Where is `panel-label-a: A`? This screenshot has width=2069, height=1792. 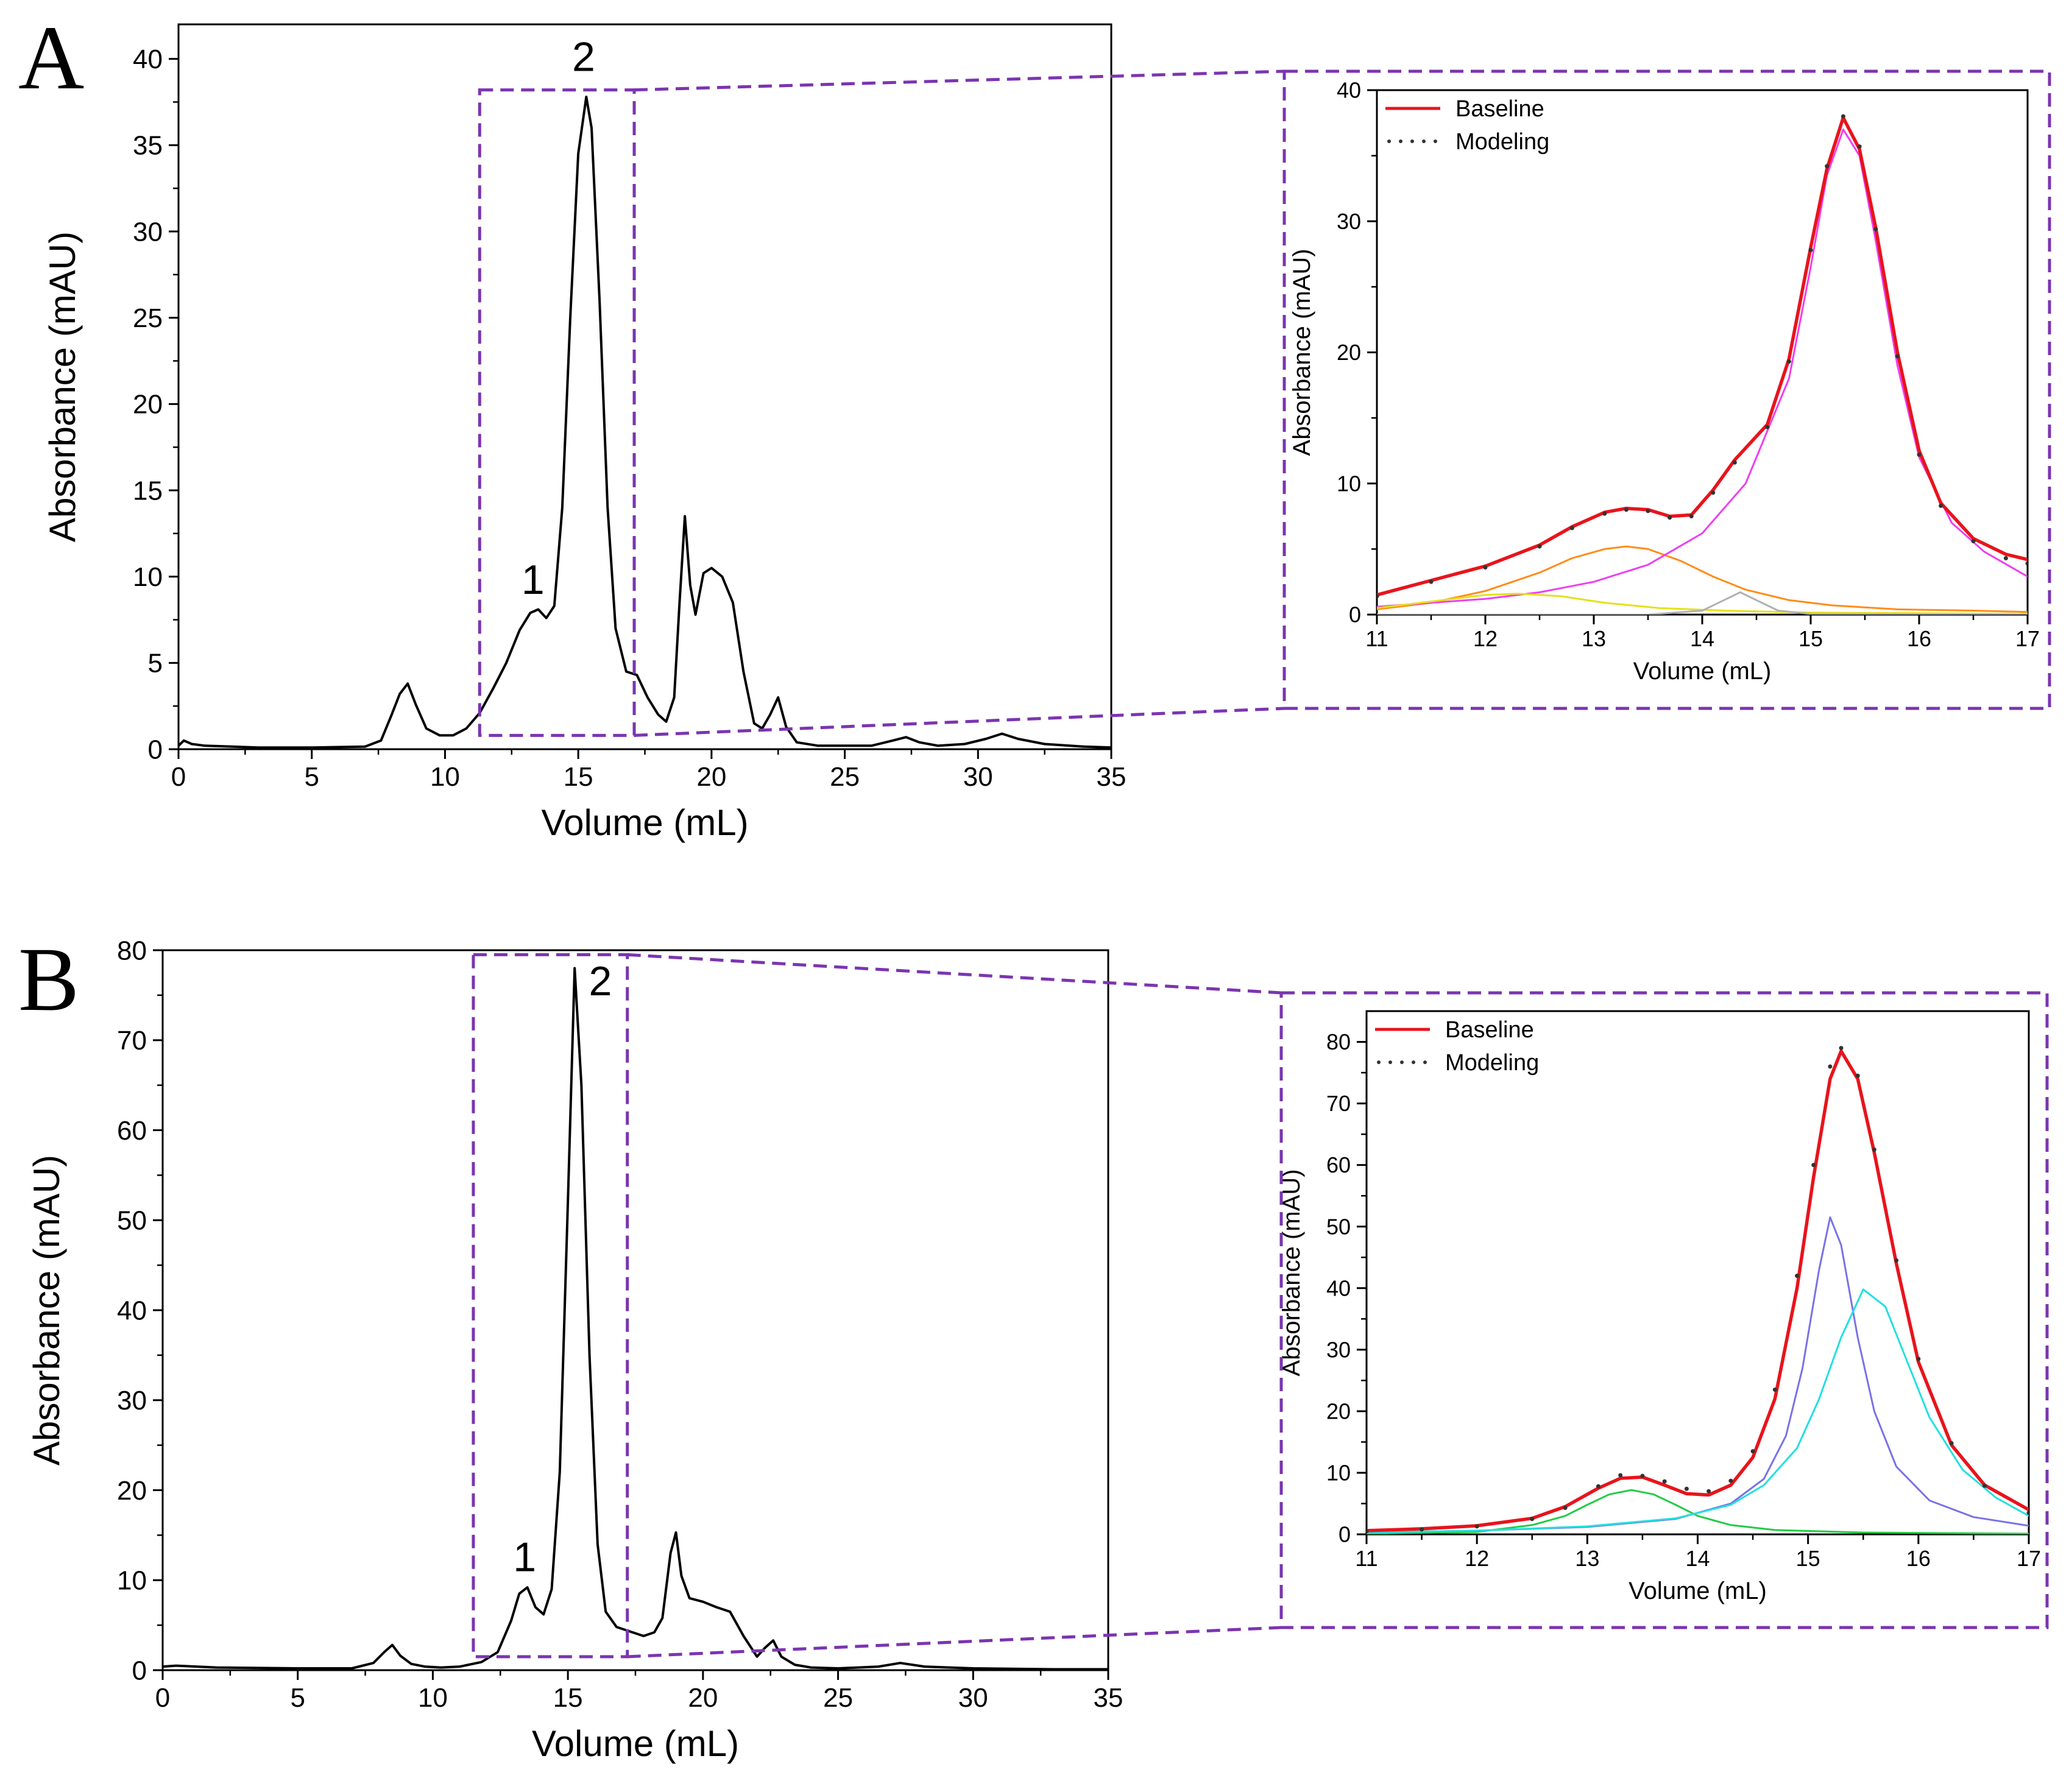
panel-label-a: A is located at coordinates (51, 58).